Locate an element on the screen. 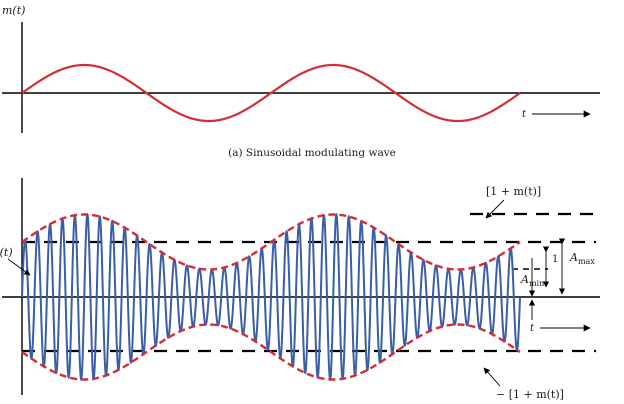 Image resolution: width=624 pixels, height=404 pixels. amin-label: Amin is located at coordinates (532, 280).